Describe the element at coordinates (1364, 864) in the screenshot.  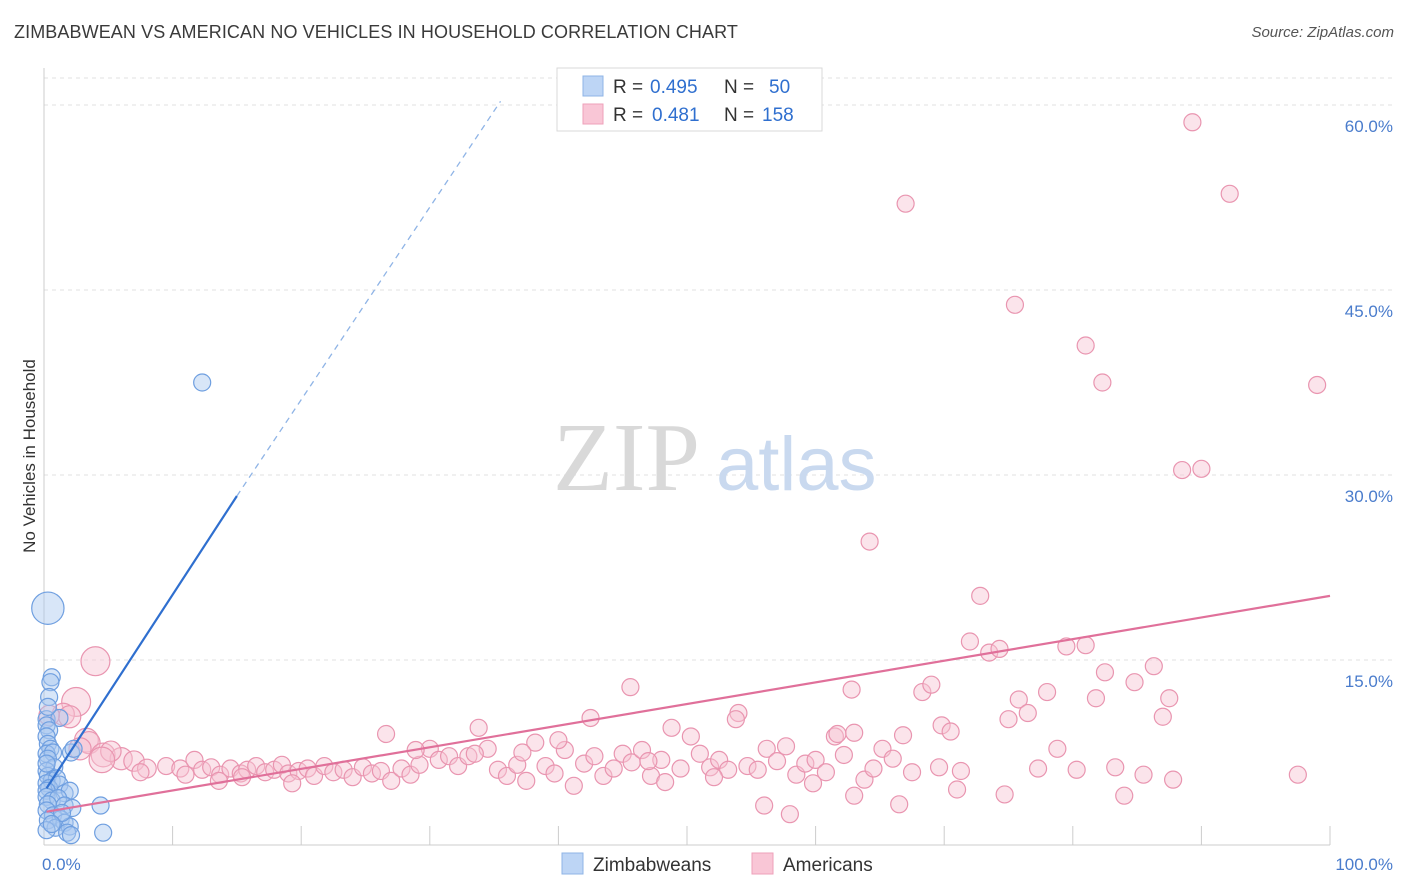
I see `x-tick-label: 100.0%` at that location.